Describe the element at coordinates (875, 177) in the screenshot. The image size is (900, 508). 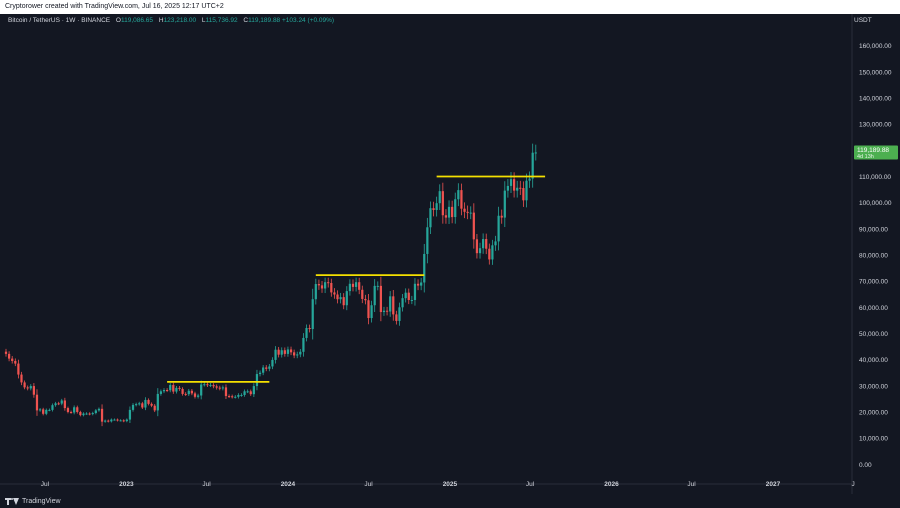
I see `price-tick-label: 110,000.00` at that location.